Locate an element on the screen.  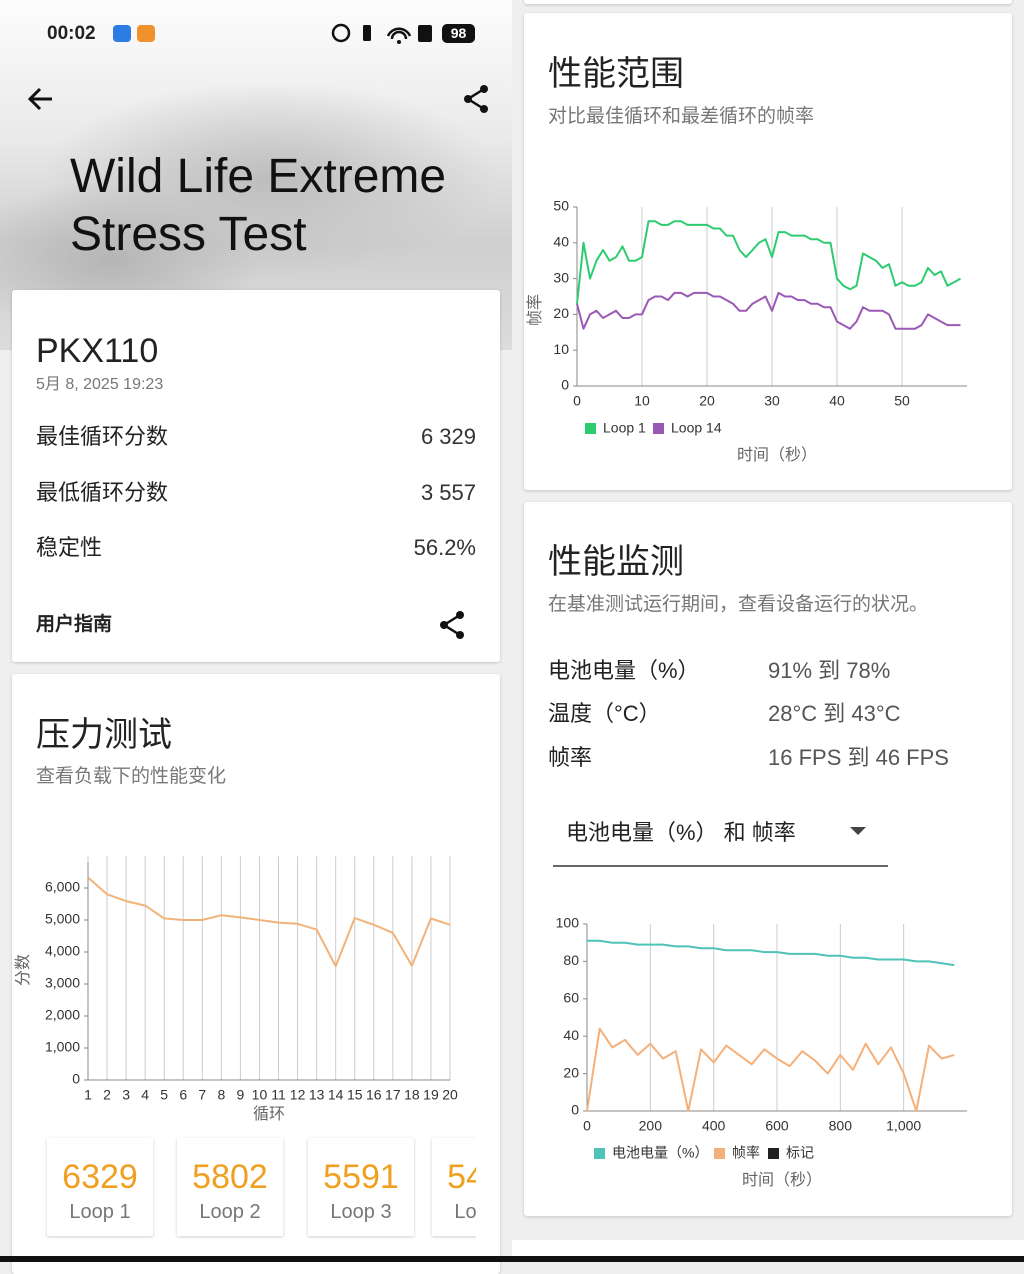
y-tick-label: 100 is located at coordinates (568, 923).